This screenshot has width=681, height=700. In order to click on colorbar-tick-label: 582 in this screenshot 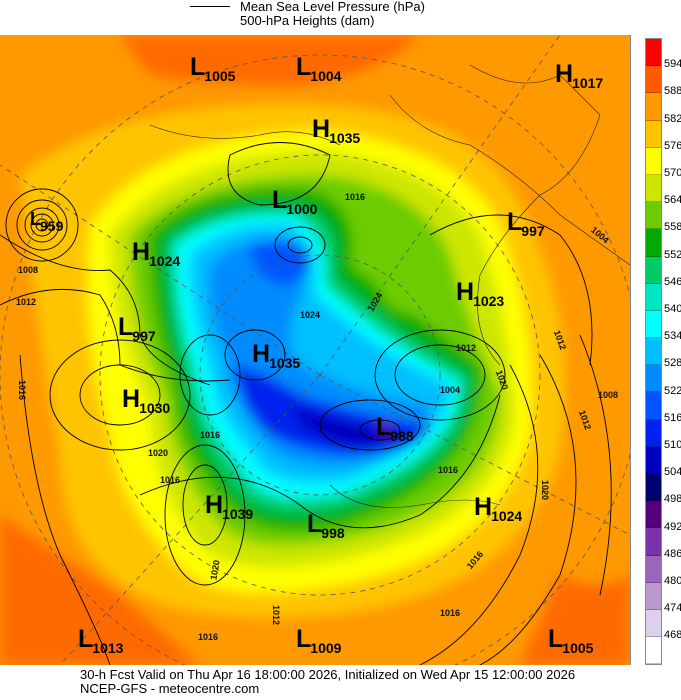, I will do `click(672, 118)`.